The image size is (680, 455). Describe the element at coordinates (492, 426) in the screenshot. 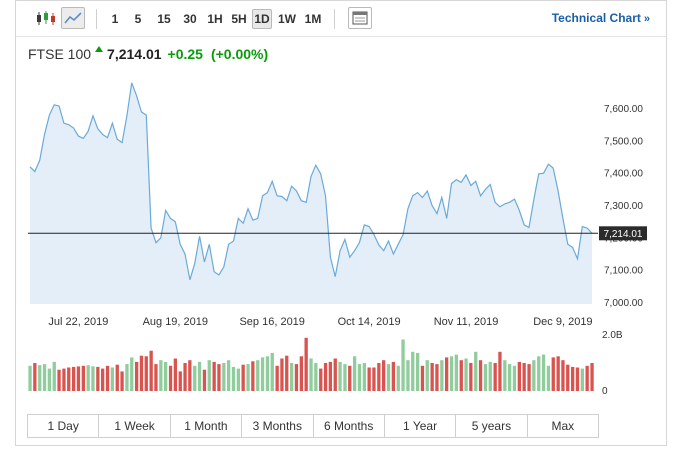

I see `range-5-years: 5 years` at that location.